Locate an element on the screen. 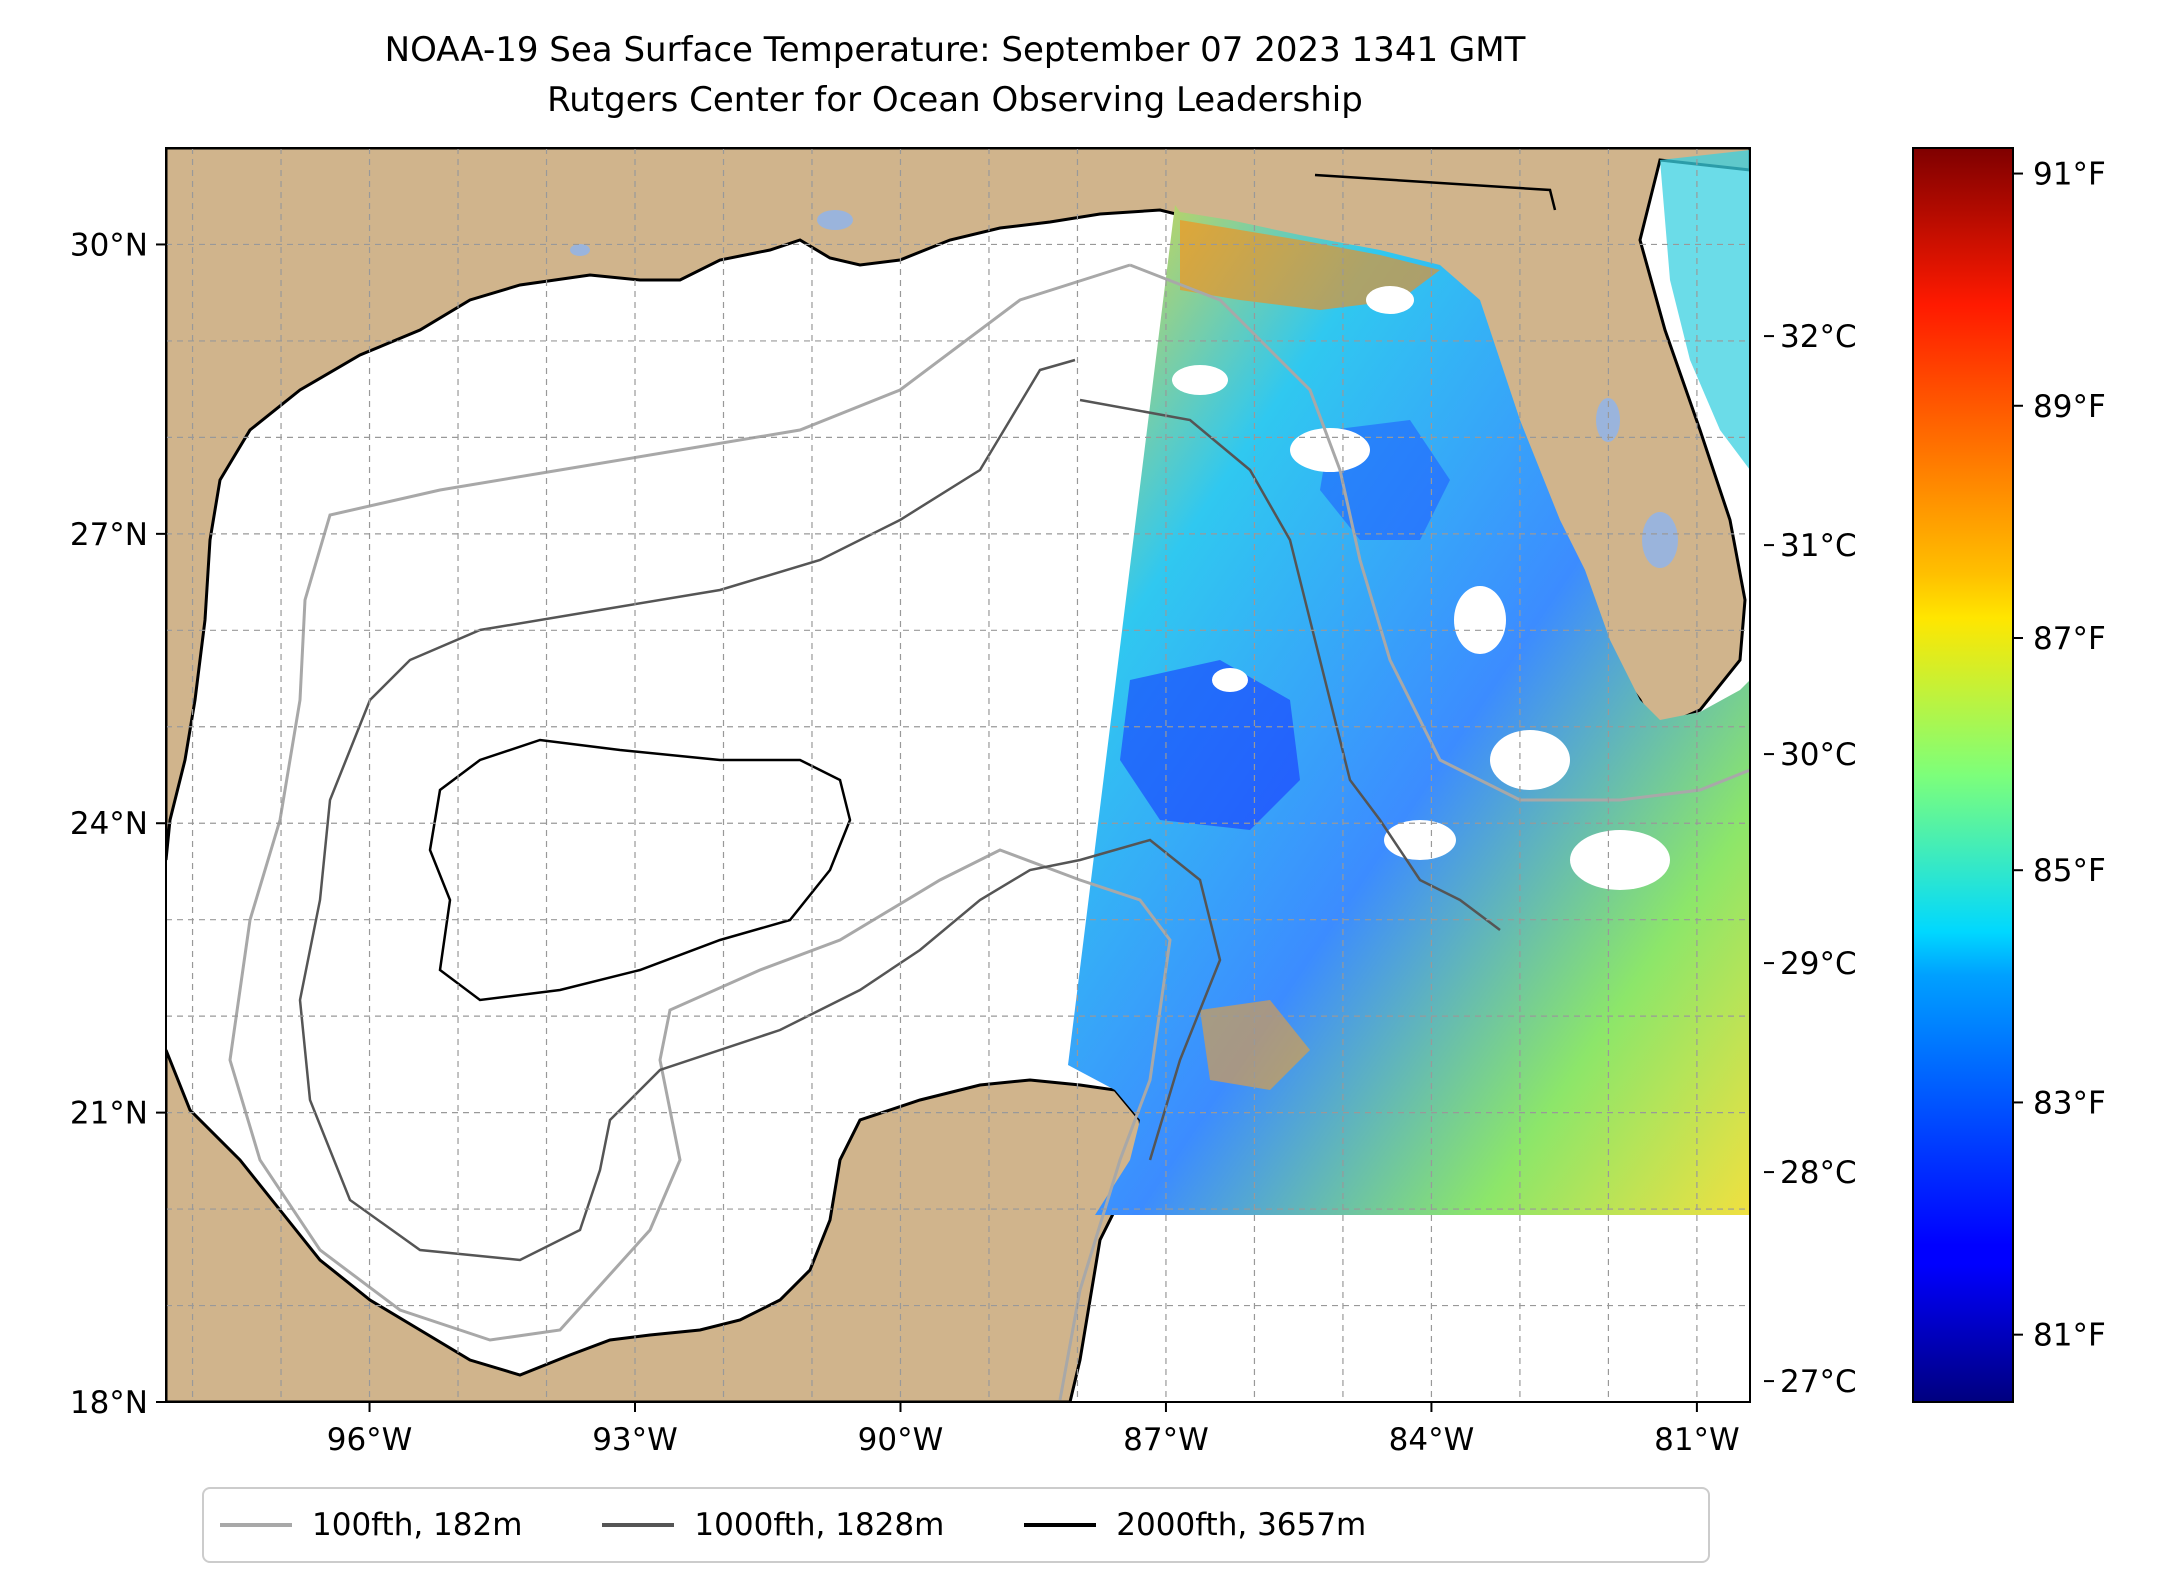  legend-item-2000fth: 2000fth, 3657m is located at coordinates (1195, 1525).